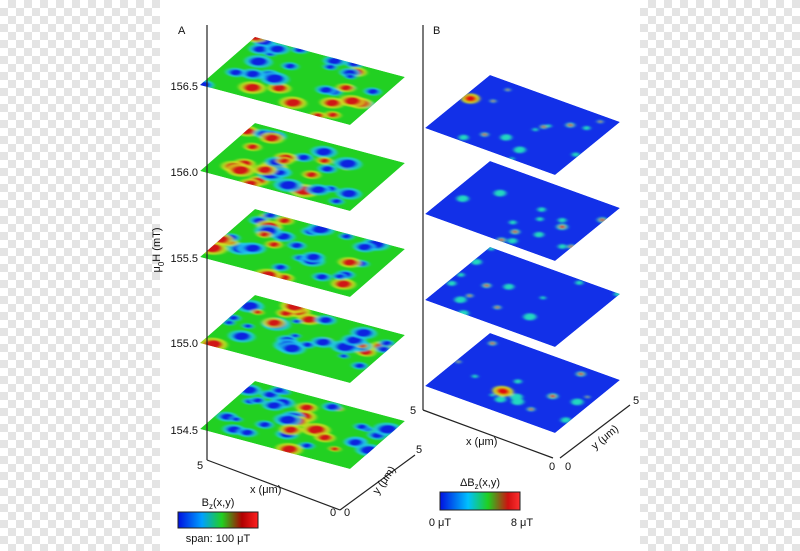  Describe the element at coordinates (489, 483) in the screenshot. I see `suffix: (x,y)` at that location.